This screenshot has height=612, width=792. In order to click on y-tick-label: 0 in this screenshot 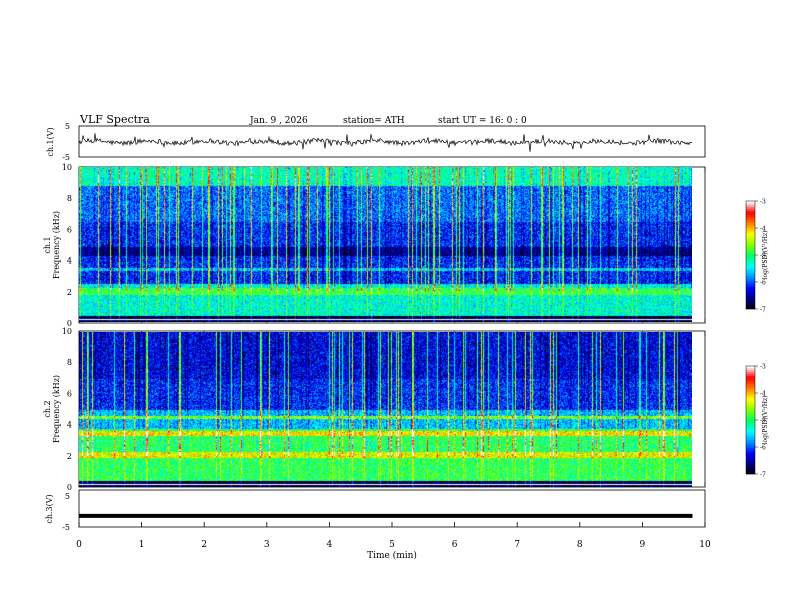, I will do `click(69, 323)`.